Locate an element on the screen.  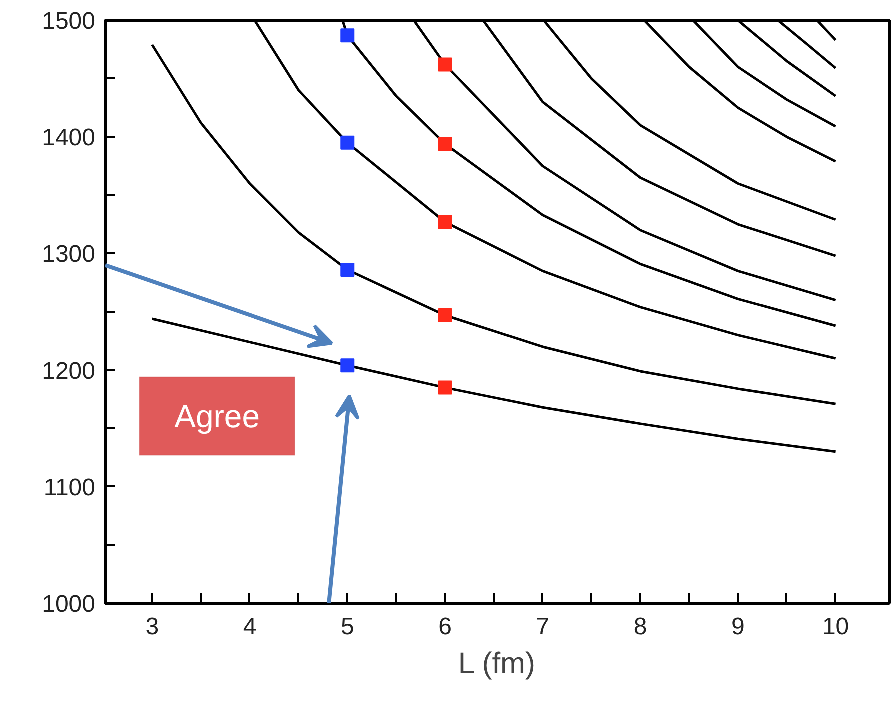
y-tick-label: 1400 is located at coordinates (69, 138).